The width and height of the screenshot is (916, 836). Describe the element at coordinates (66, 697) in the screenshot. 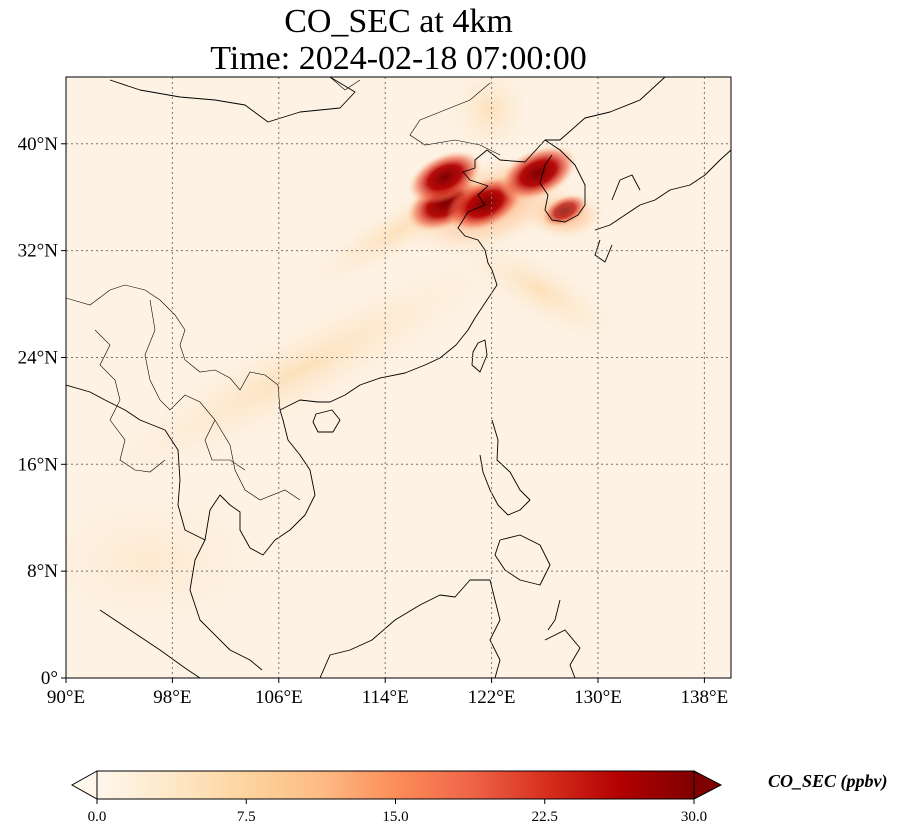

I see `x-tick-label: 90°E` at that location.